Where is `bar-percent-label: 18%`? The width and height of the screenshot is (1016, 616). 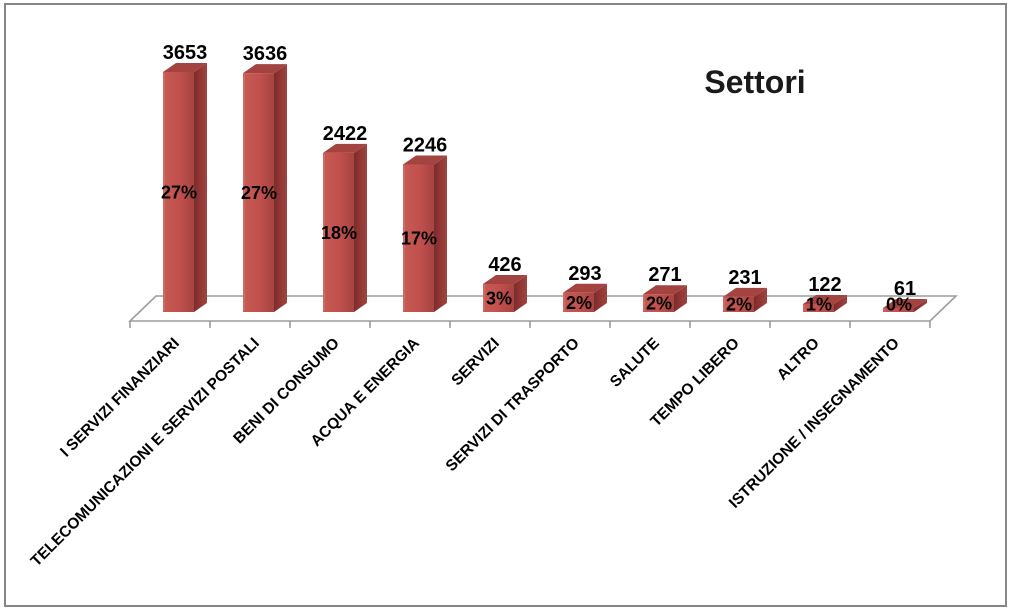 bar-percent-label: 18% is located at coordinates (339, 233).